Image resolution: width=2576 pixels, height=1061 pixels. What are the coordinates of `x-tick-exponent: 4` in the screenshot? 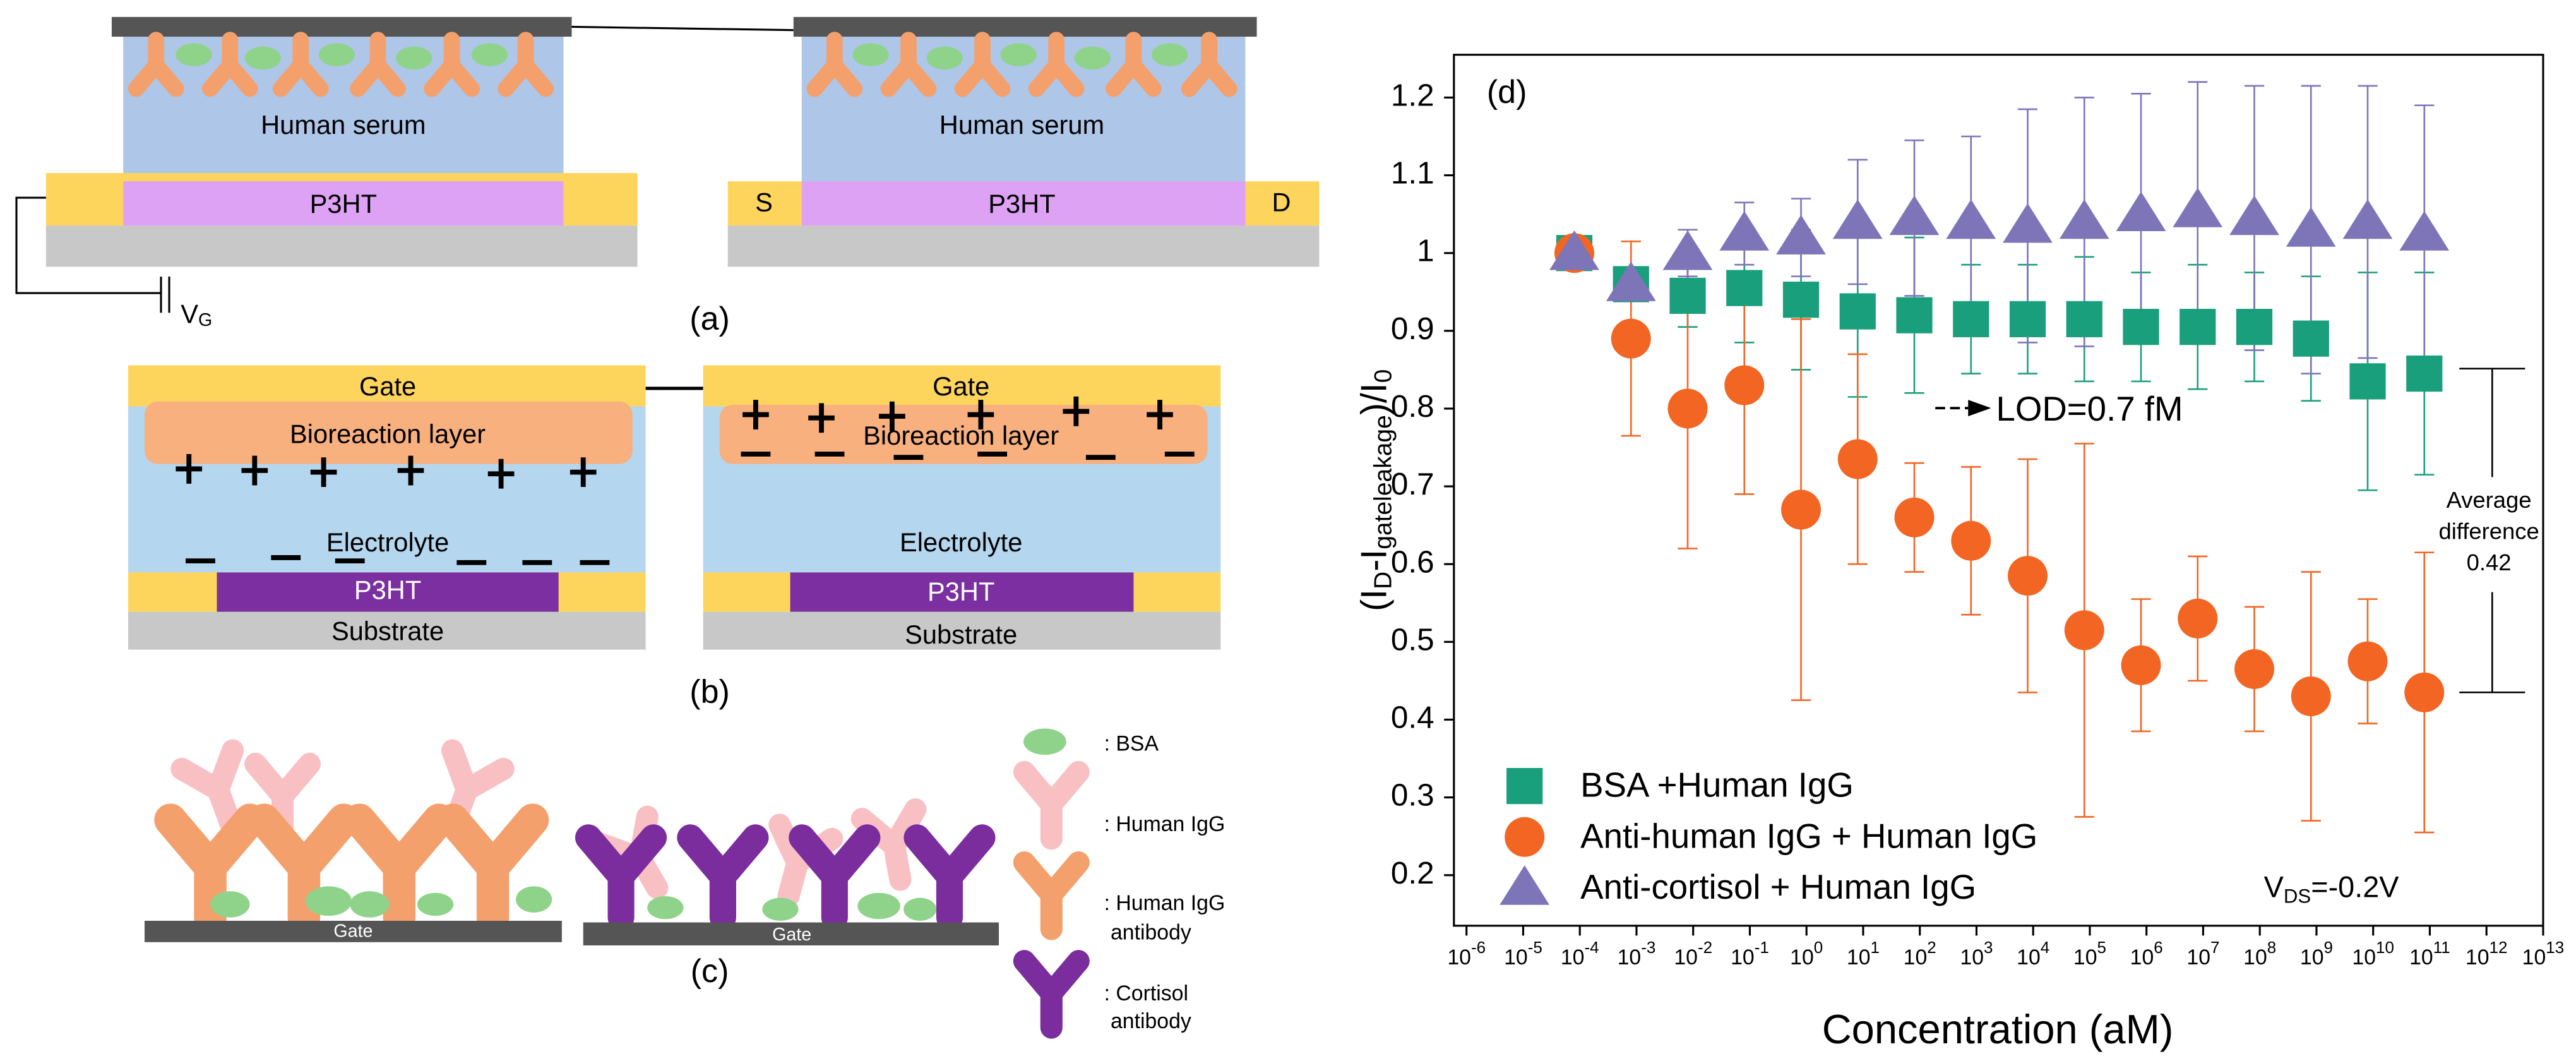 It's located at (2045, 947).